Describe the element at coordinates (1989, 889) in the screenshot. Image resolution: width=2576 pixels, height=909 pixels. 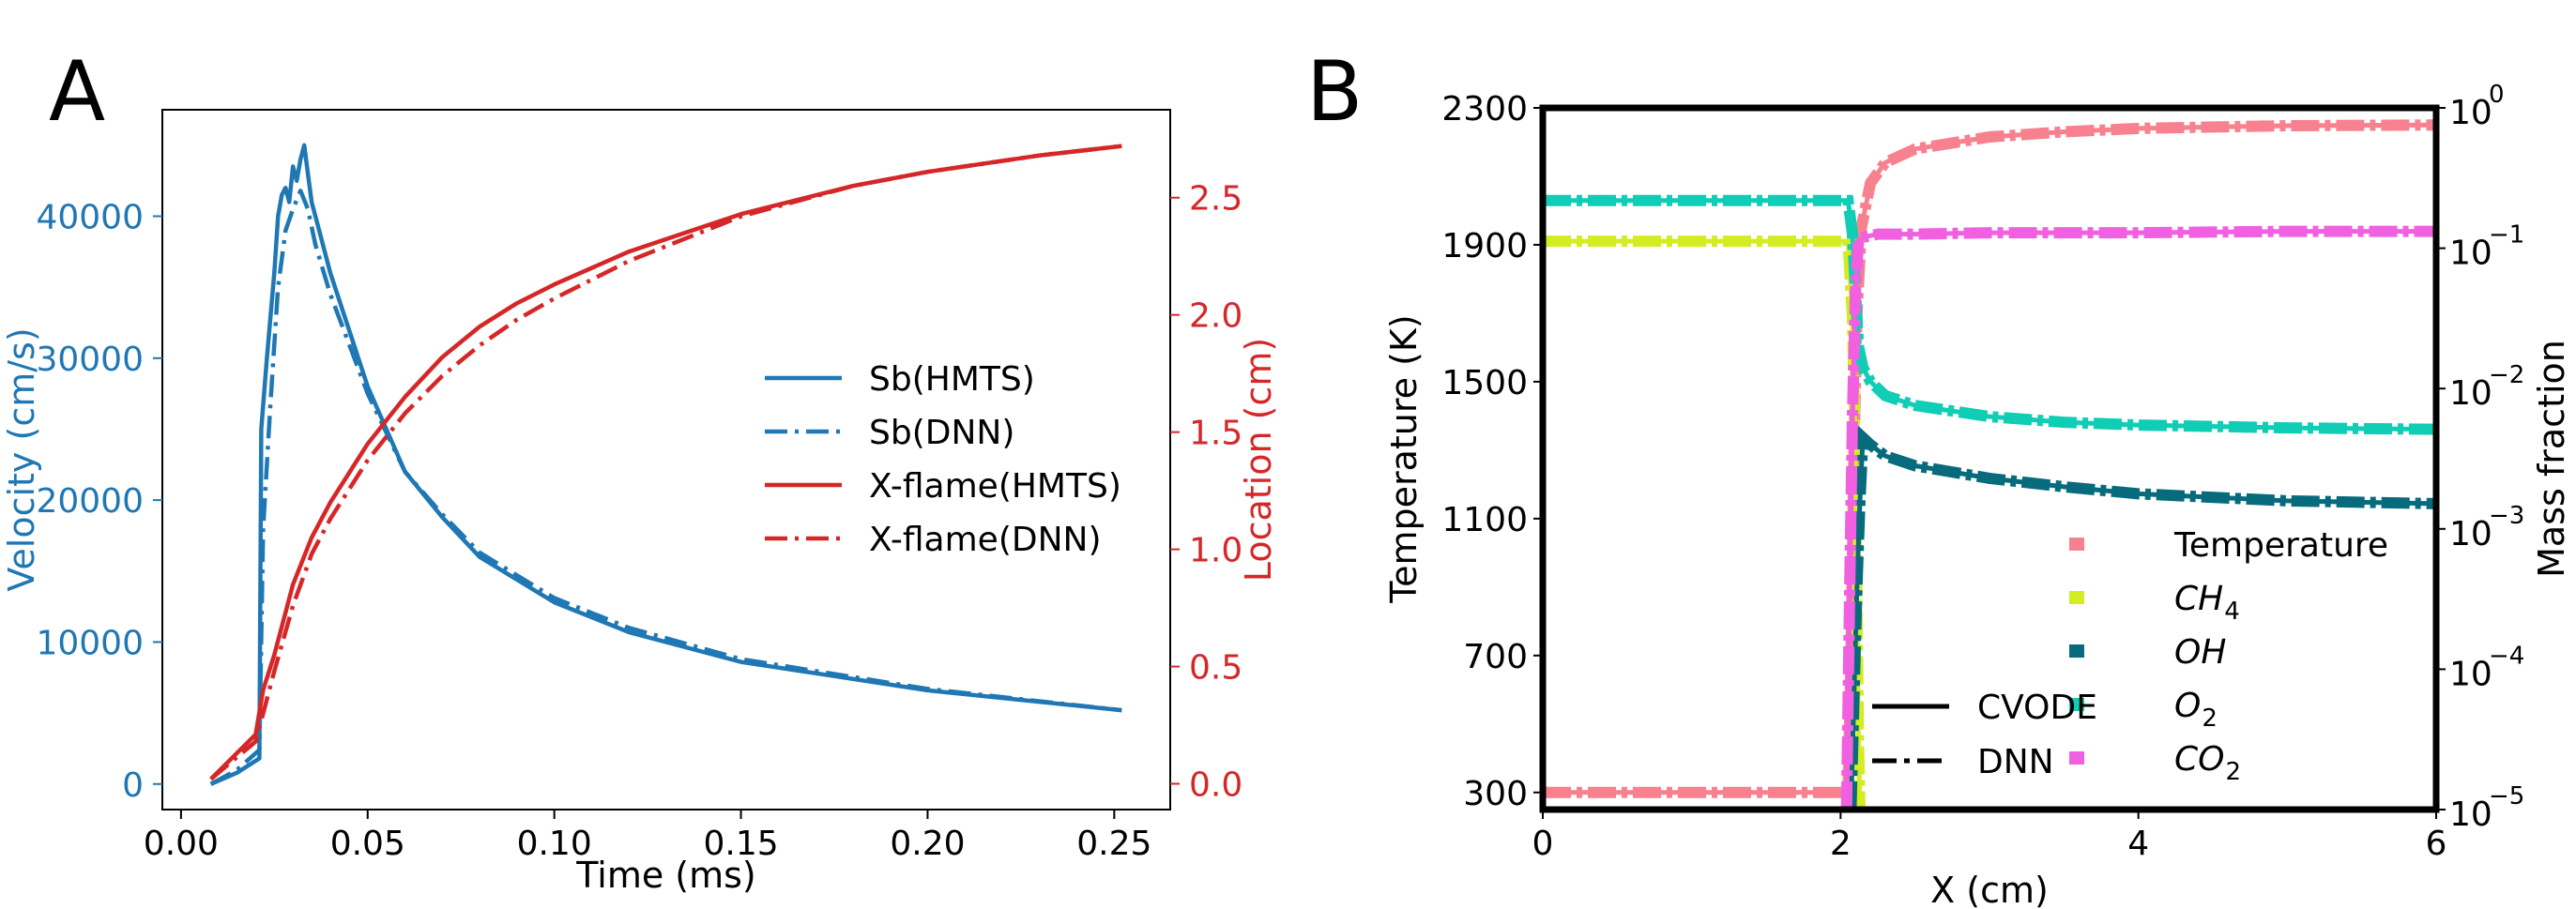
I see `x-axis-label-b: X (cm)` at that location.